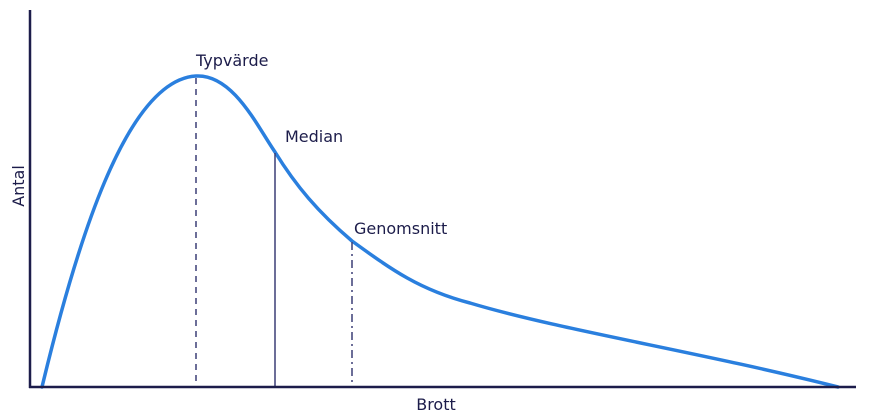 Image resolution: width=874 pixels, height=420 pixels. What do you see at coordinates (436, 404) in the screenshot?
I see `x-axis-label: Brott` at bounding box center [436, 404].